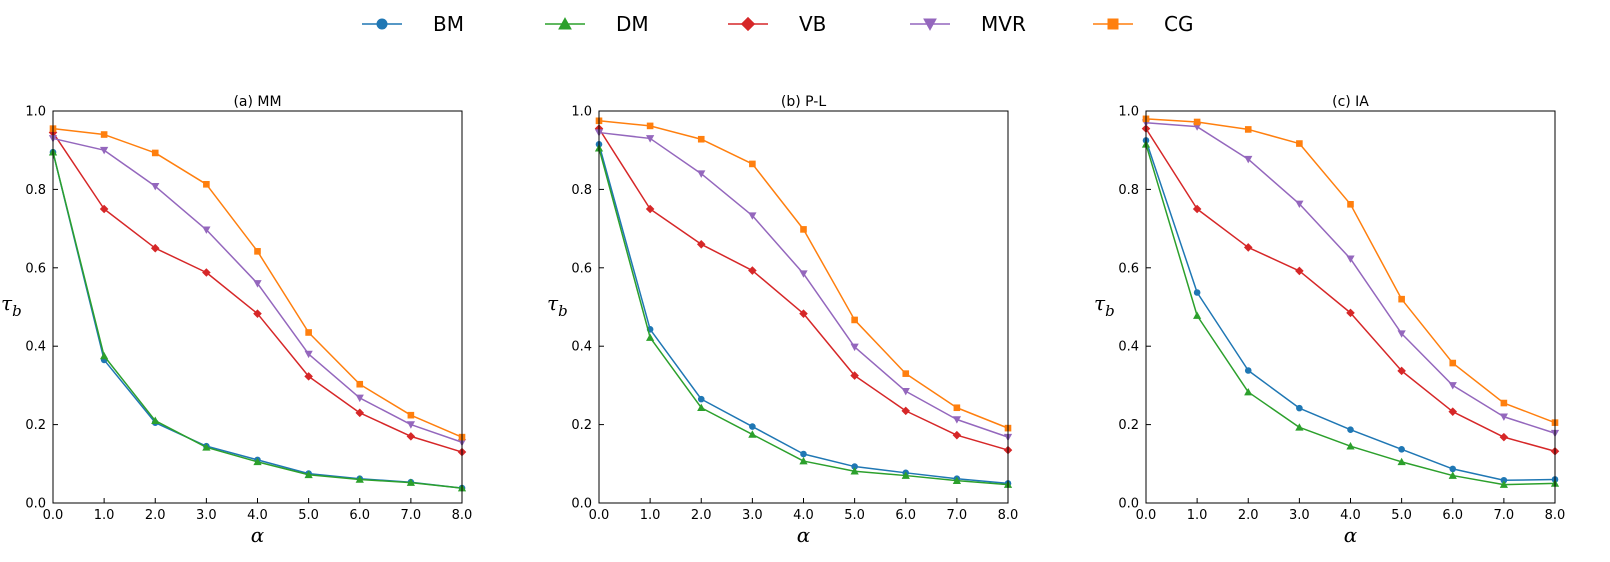 The image size is (1610, 562). What do you see at coordinates (1350, 102) in the screenshot?
I see `panel-title: (c) IA` at bounding box center [1350, 102].